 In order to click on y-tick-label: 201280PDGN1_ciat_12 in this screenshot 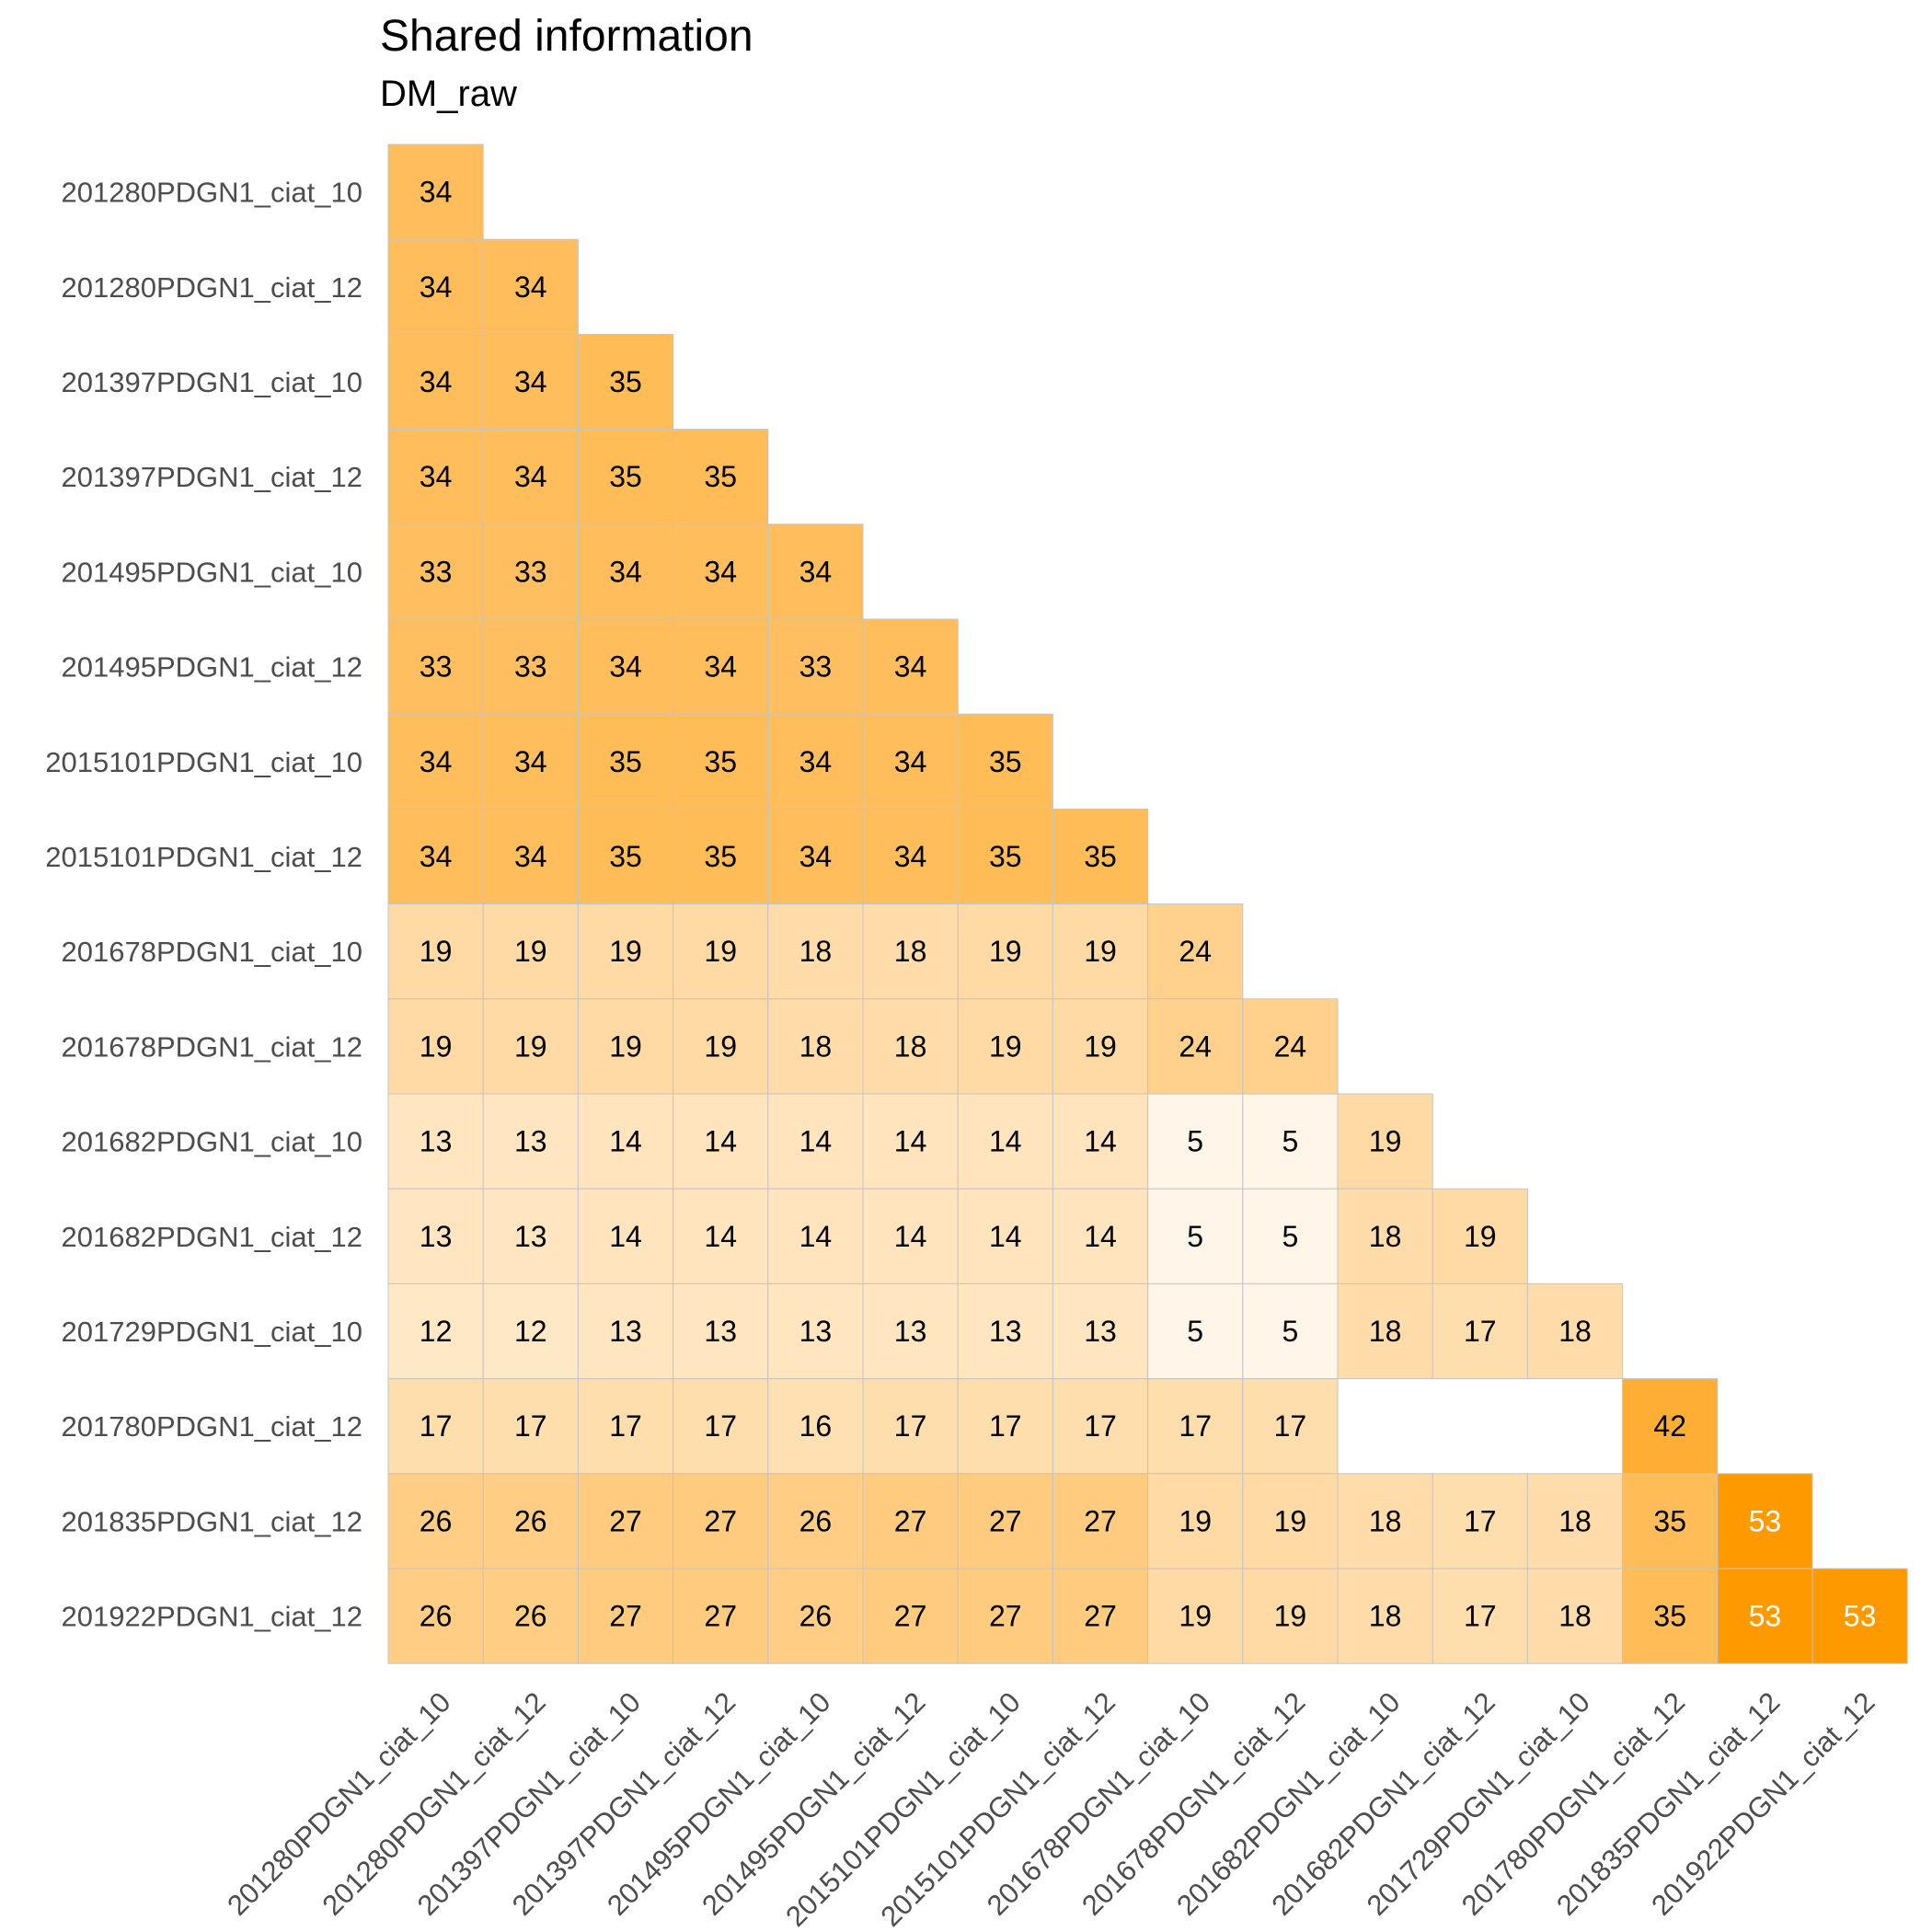, I will do `click(212, 287)`.